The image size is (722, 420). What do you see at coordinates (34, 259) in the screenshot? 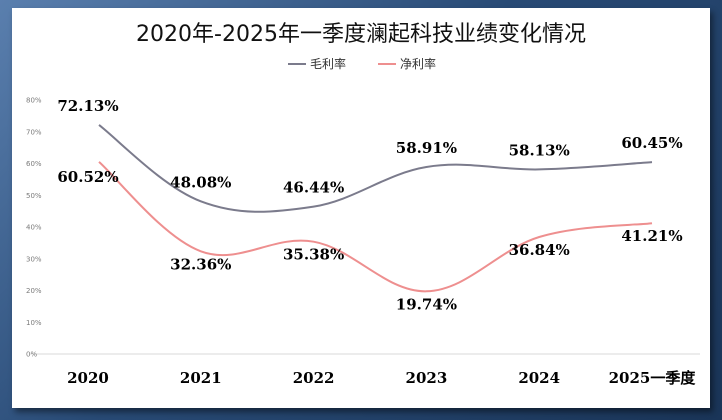
I see `y-tick-label: 30%` at bounding box center [34, 259].